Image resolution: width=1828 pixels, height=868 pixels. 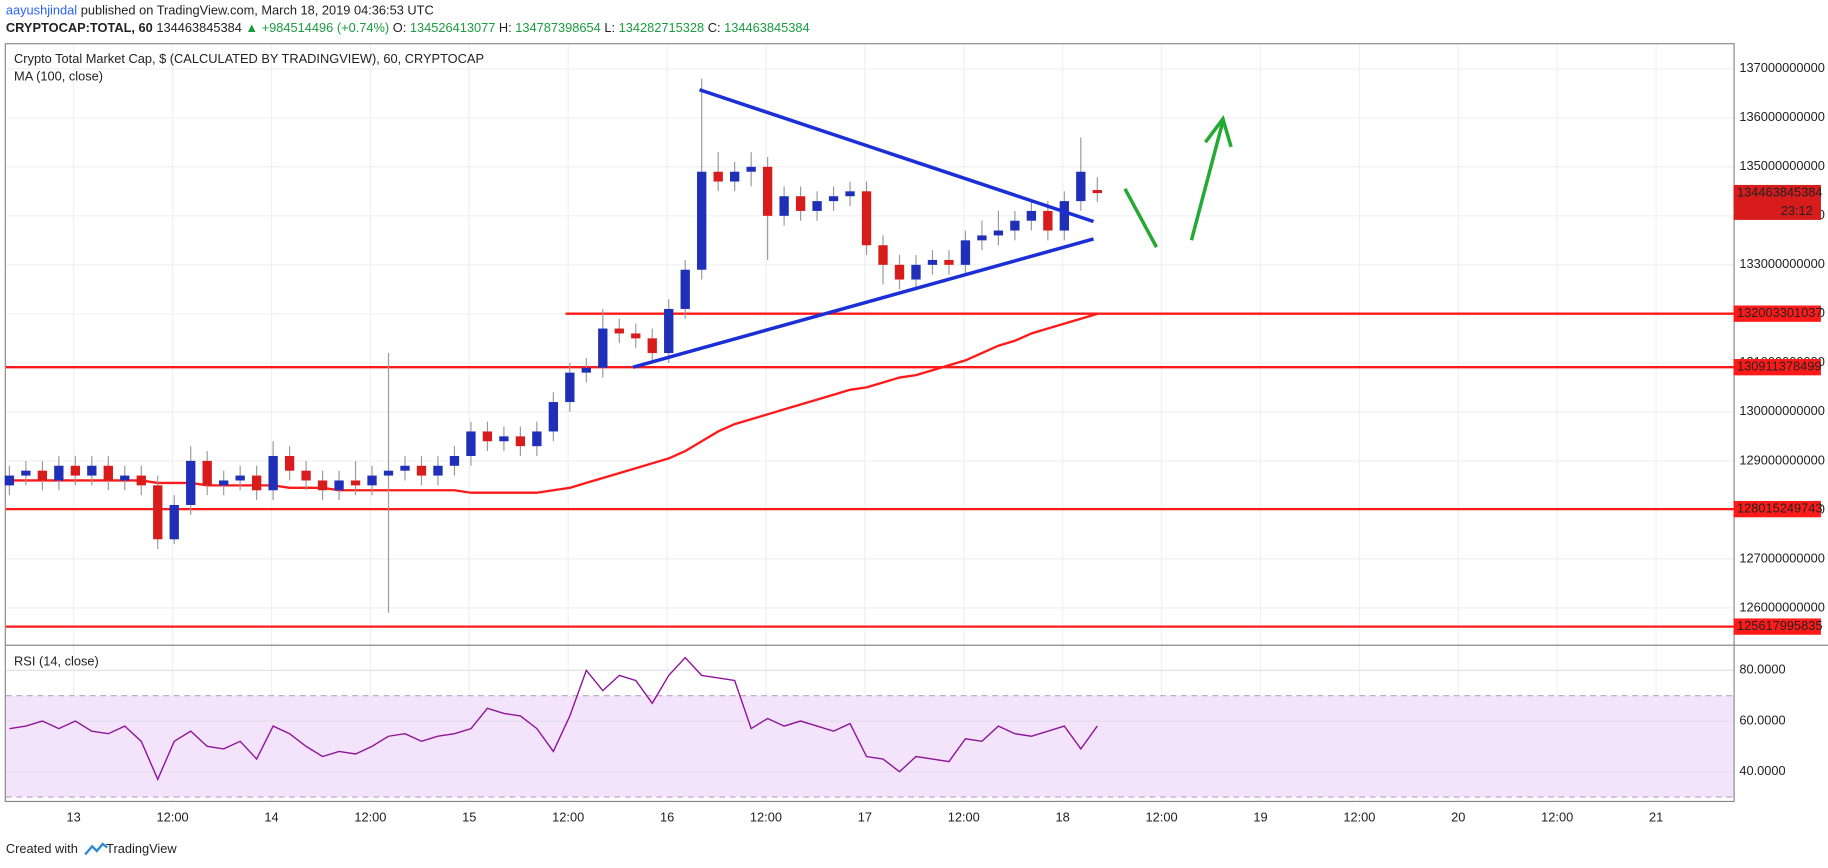 I want to click on x-tick-label: 21, so click(x=1656, y=817).